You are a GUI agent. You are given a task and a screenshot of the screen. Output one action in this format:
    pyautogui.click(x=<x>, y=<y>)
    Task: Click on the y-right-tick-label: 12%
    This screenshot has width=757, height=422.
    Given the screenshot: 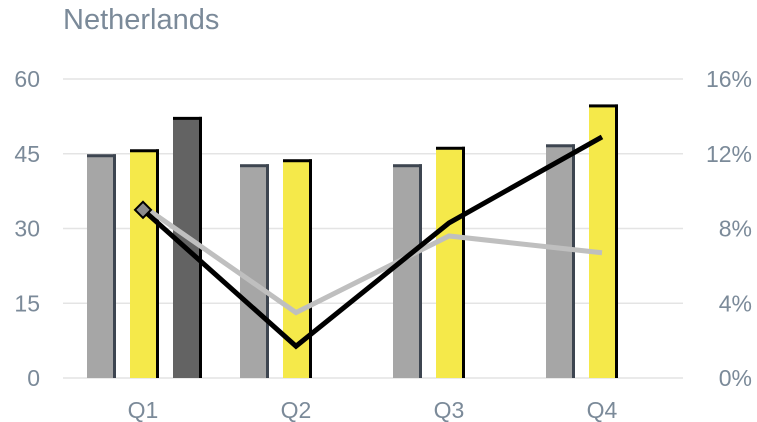 What is the action you would take?
    pyautogui.click(x=729, y=154)
    